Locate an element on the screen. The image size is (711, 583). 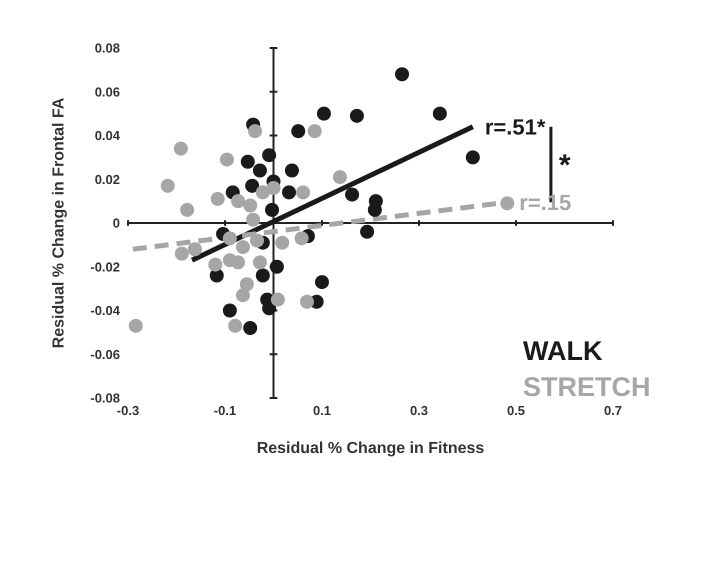
x-tick-label: -0.1 is located at coordinates (225, 410).